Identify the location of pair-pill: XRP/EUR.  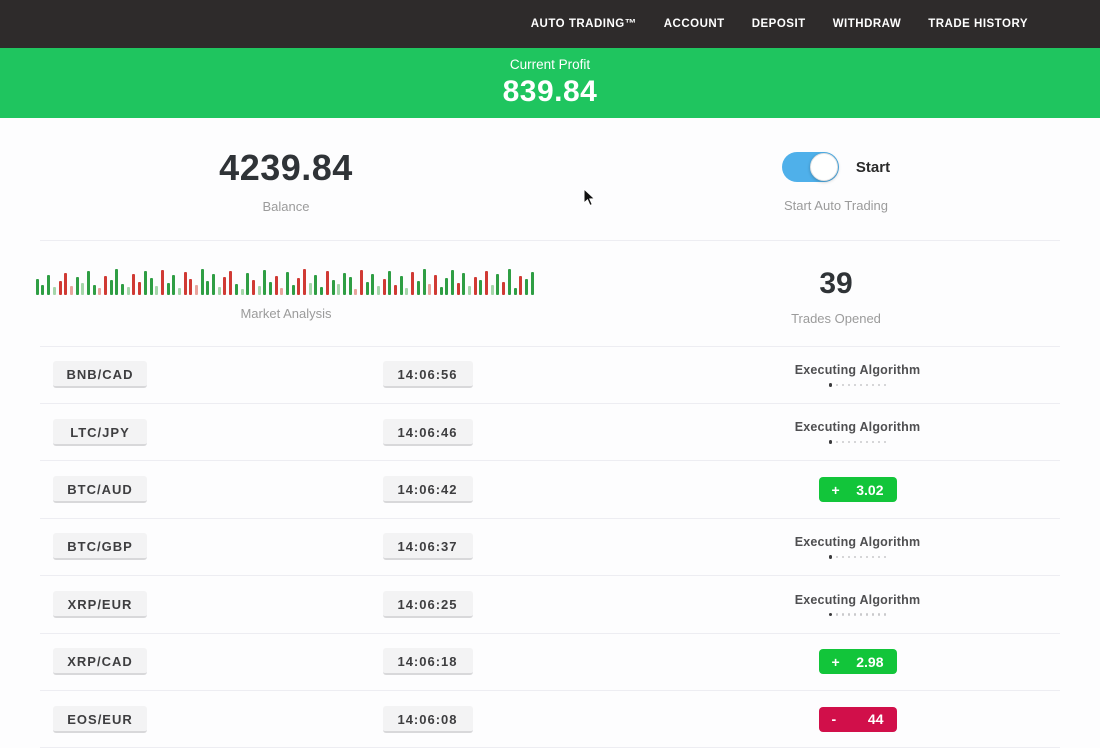
(100, 604).